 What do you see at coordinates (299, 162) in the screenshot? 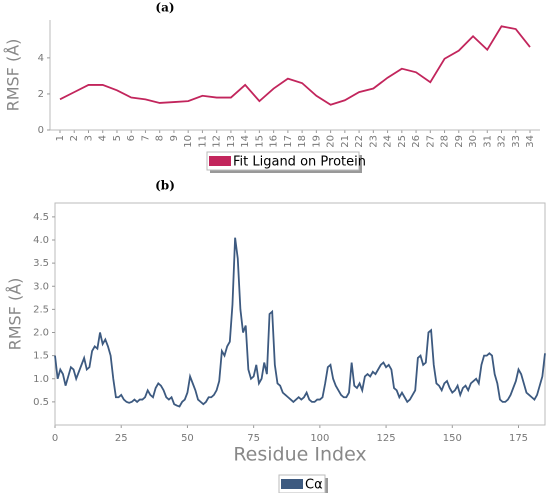
I see `legend-label: Fit Ligand on Protein` at bounding box center [299, 162].